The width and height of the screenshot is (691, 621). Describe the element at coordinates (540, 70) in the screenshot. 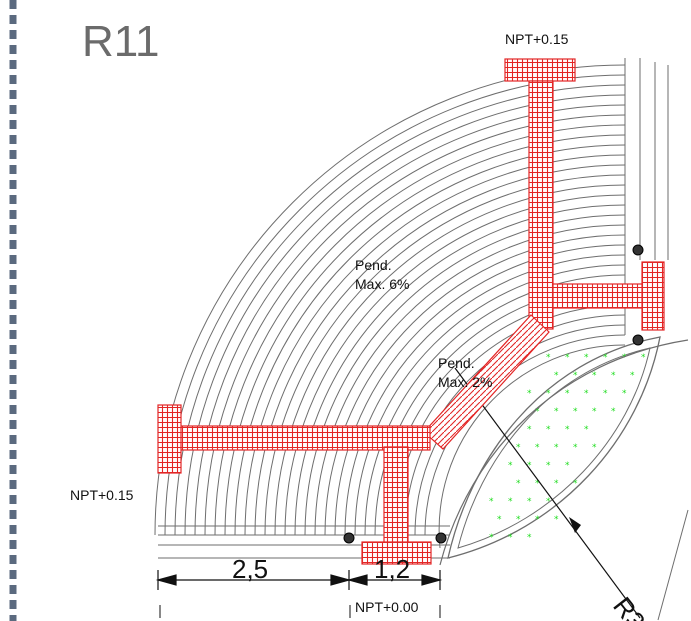

I see `tactile-top-cap` at that location.